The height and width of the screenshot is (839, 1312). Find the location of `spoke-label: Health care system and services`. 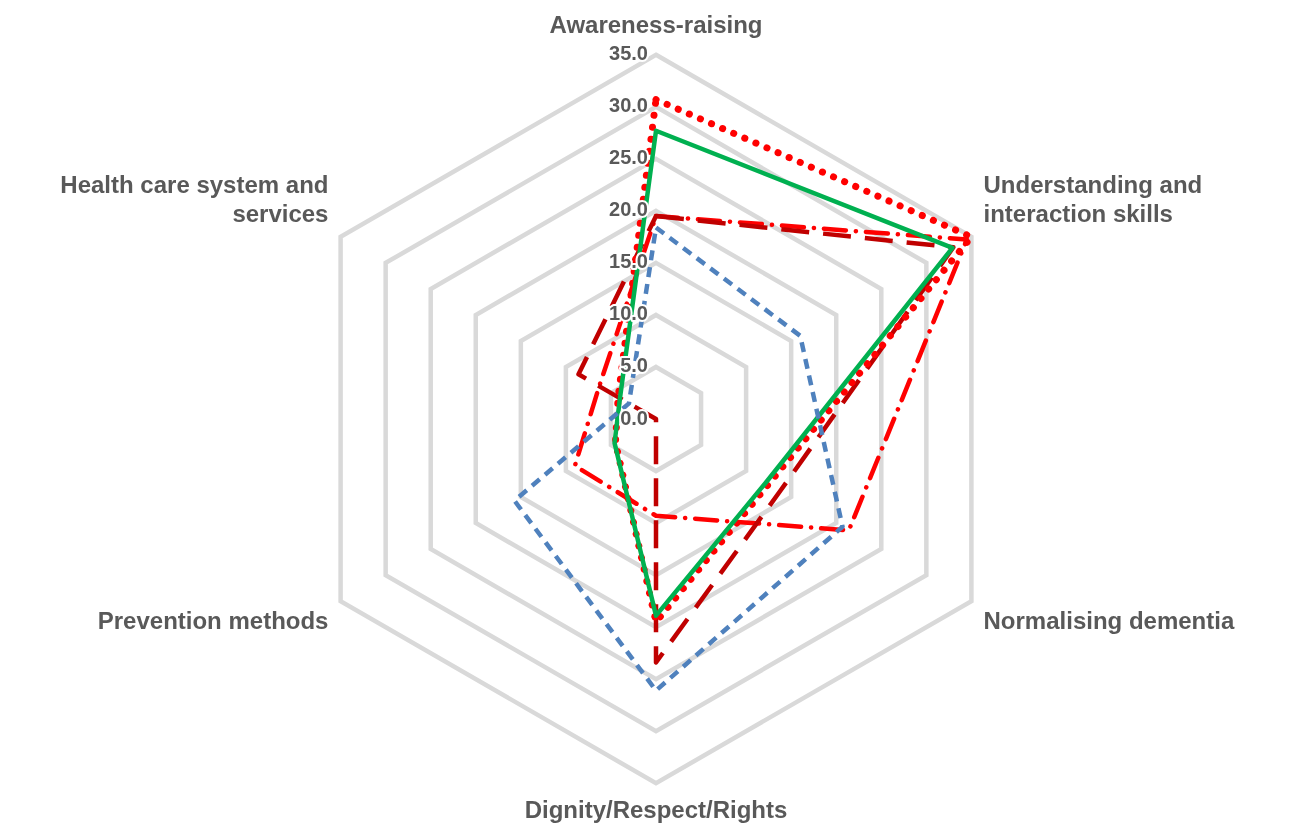

spoke-label: Health care system and services is located at coordinates (194, 199).